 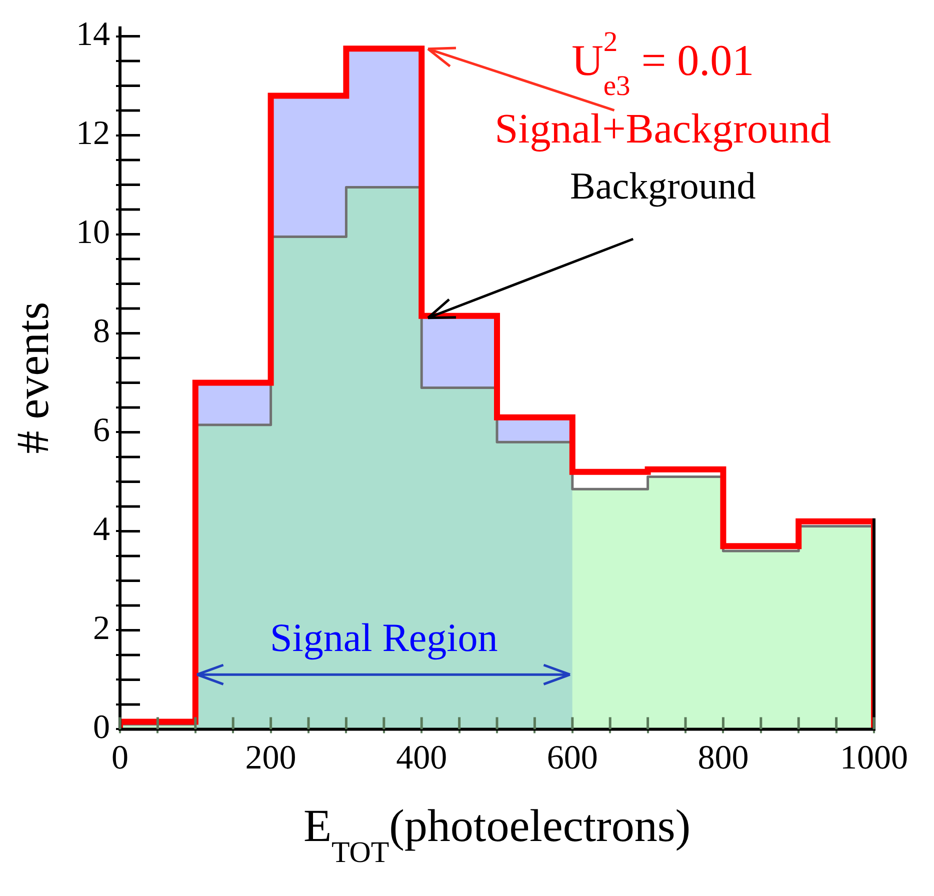 I want to click on y-tick-label: 8, so click(x=101, y=331).